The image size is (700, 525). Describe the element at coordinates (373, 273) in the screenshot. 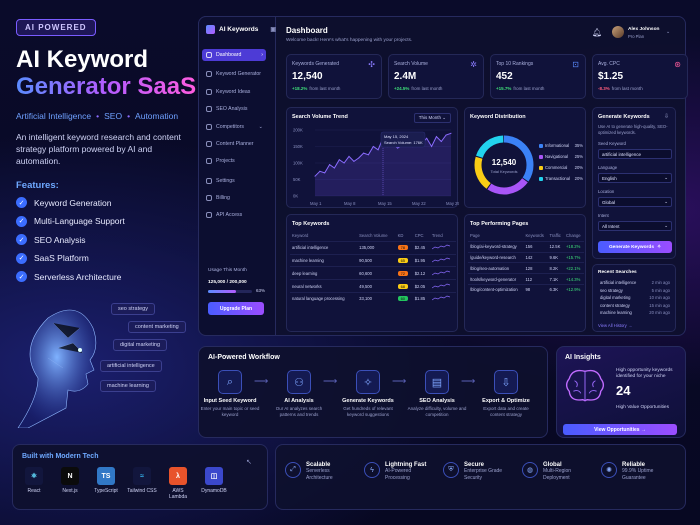

I see `table-row: deep learning 60,600 72 $2.12` at that location.